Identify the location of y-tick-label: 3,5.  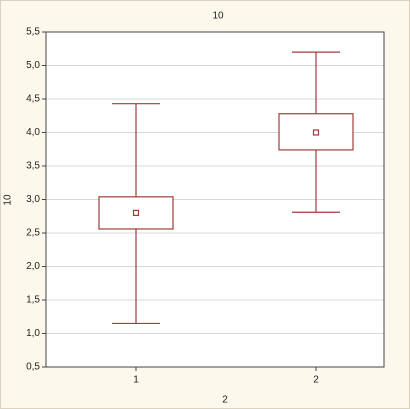
(33, 166).